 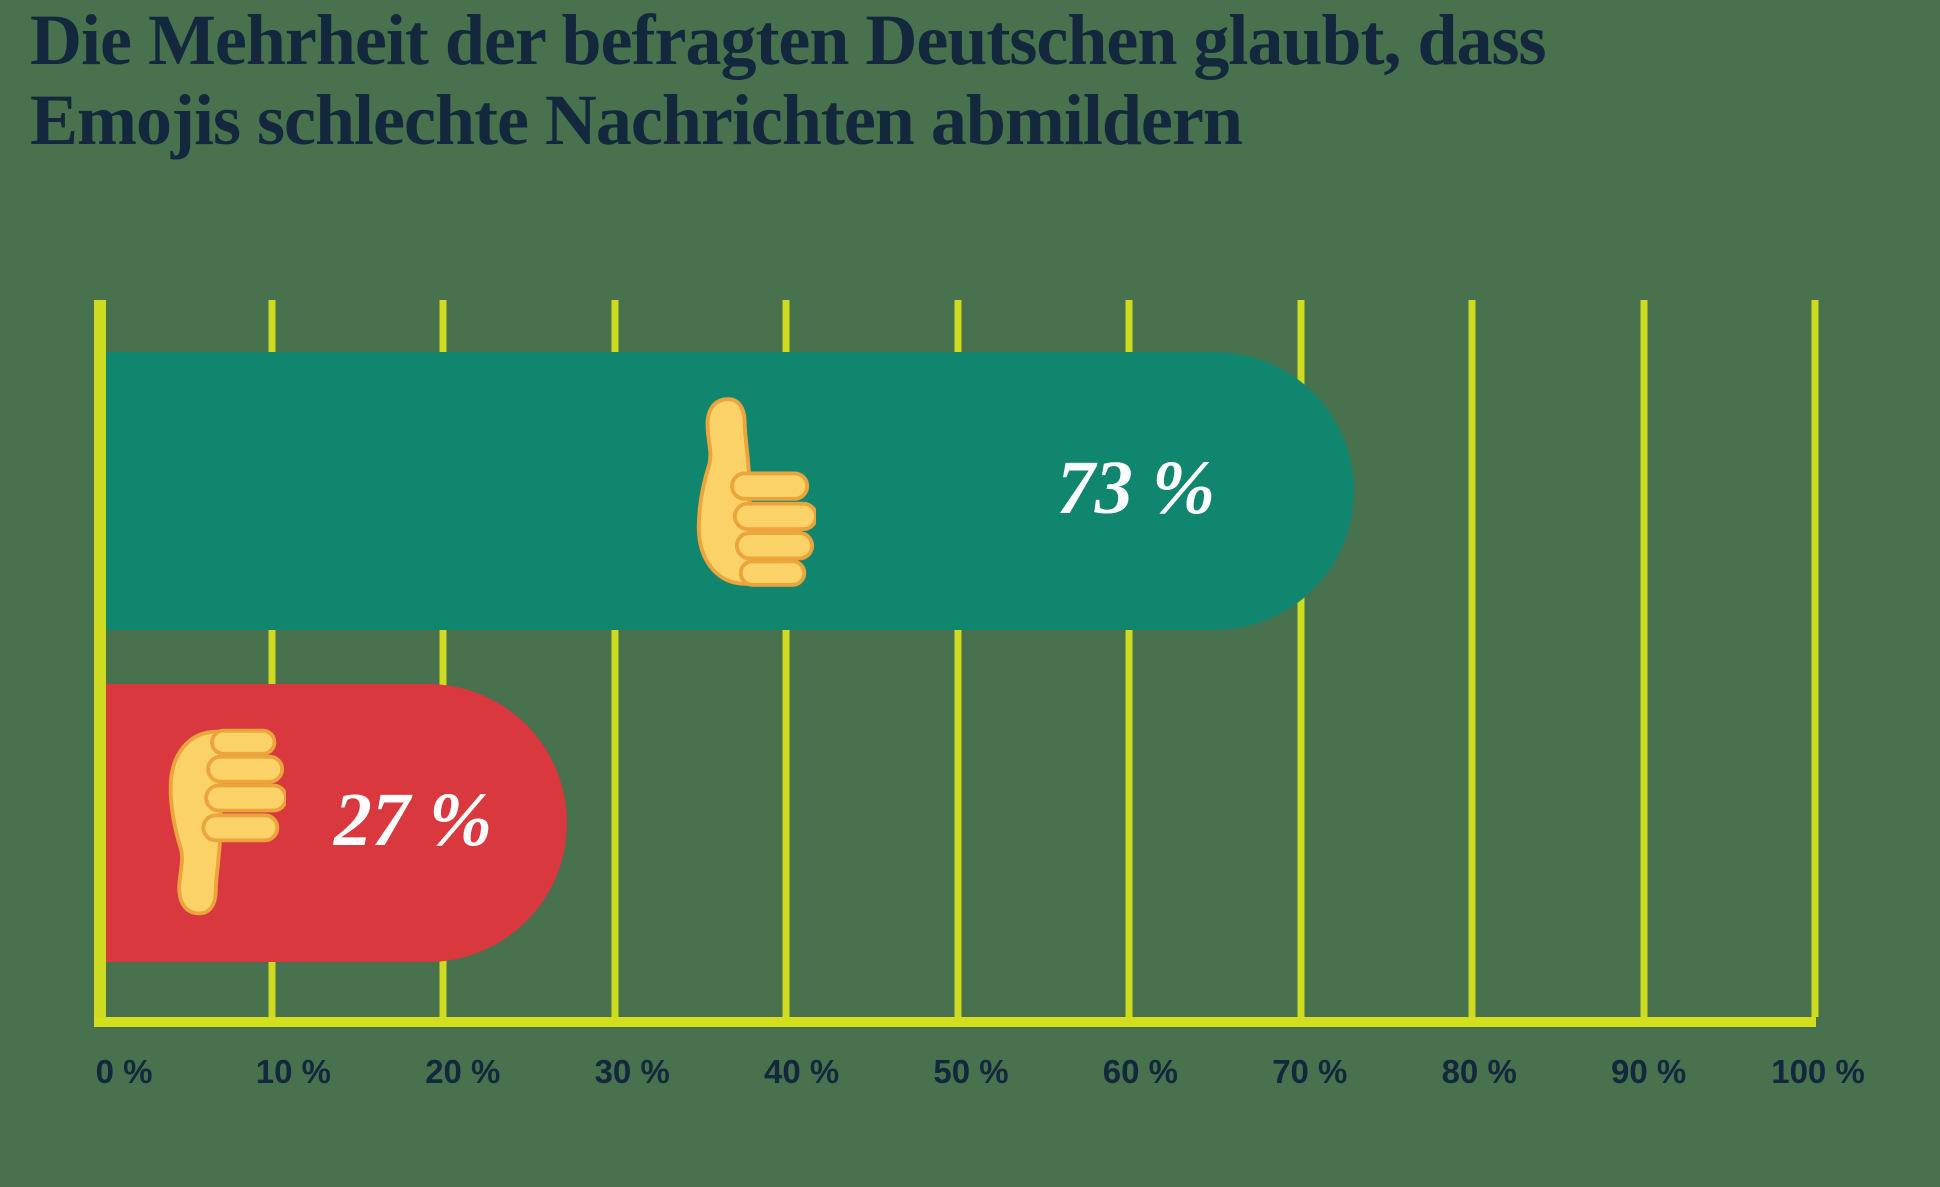 What do you see at coordinates (756, 492) in the screenshot?
I see `thumbs-up-icon` at bounding box center [756, 492].